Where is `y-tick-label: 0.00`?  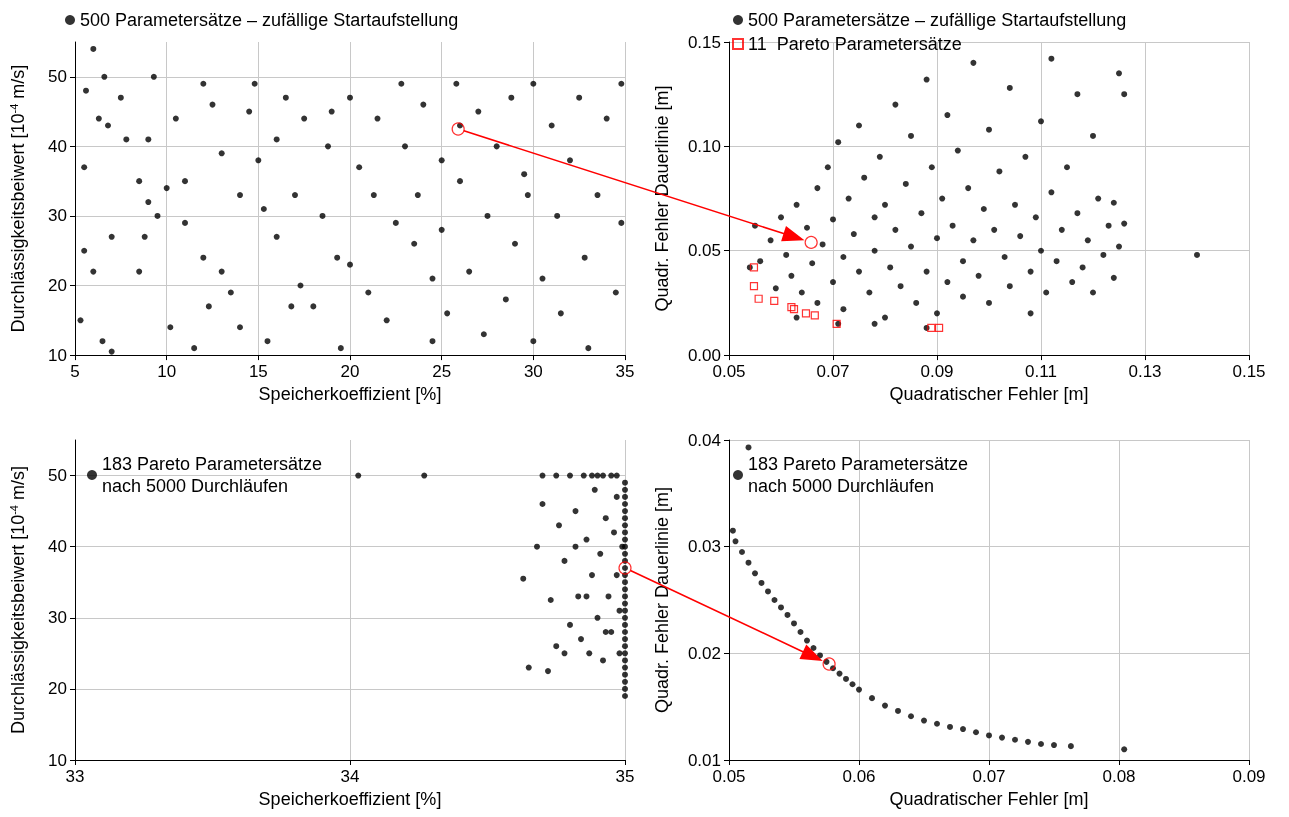 y-tick-label: 0.00 is located at coordinates (704, 355).